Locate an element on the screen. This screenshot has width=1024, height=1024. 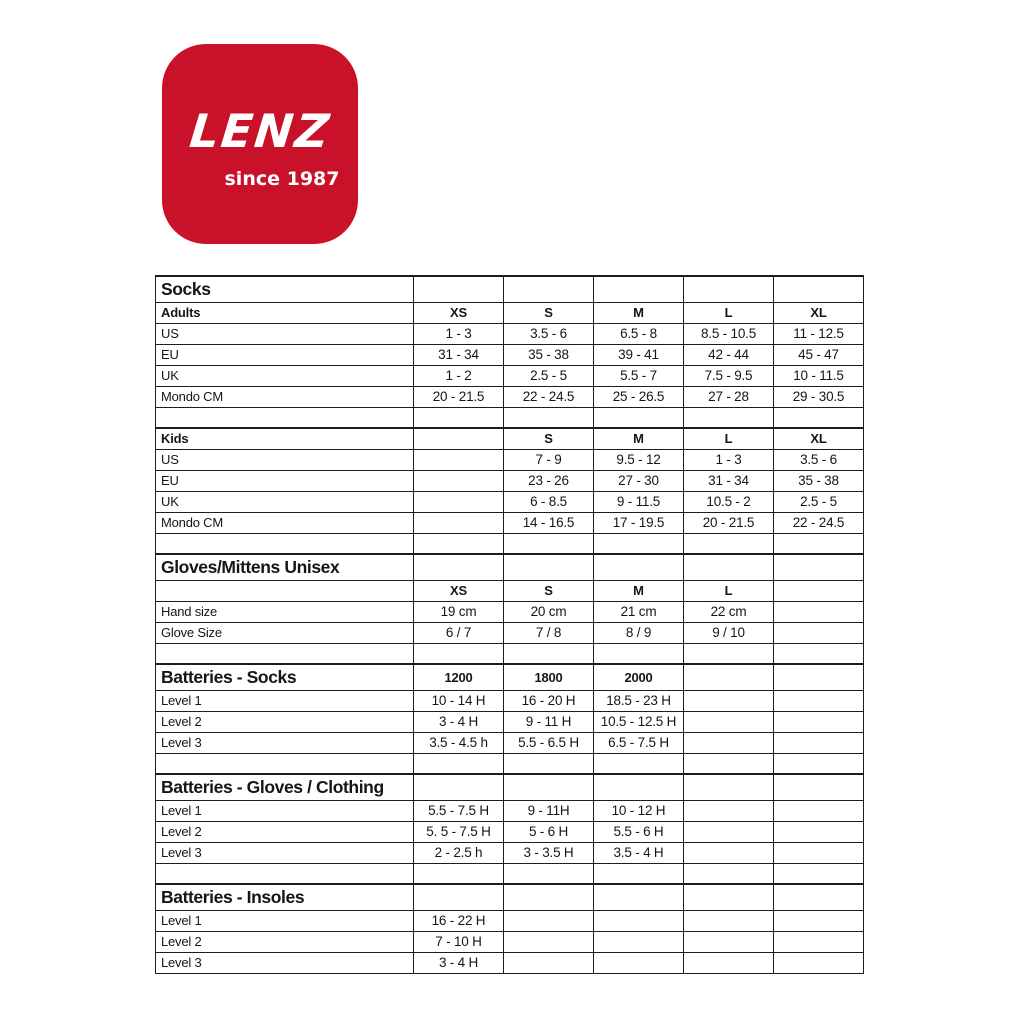
row-label-cell: EU is located at coordinates (284, 480).